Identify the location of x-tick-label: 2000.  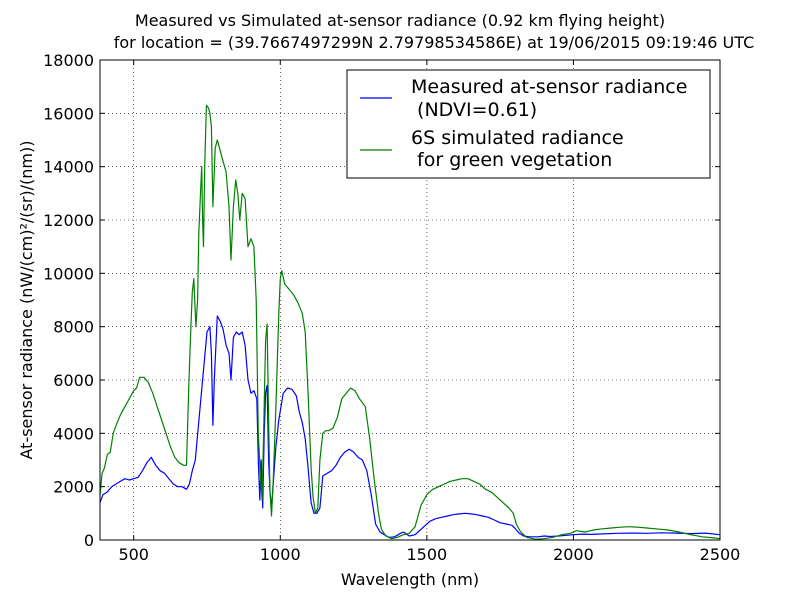
(573, 554).